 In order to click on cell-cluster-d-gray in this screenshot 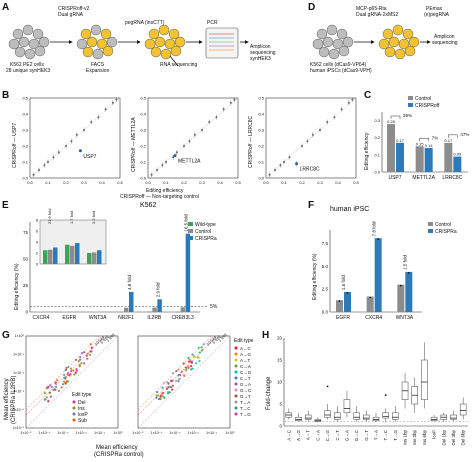, I will do `click(333, 42)`.